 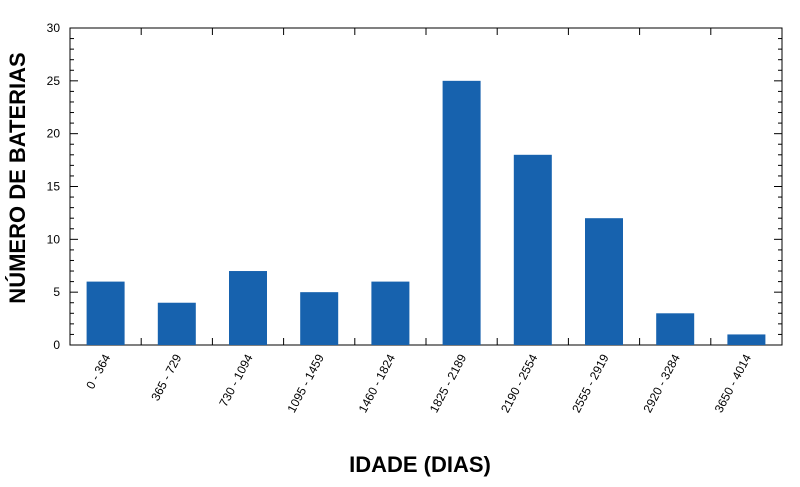 I want to click on y-tick-label: 25, so click(x=54, y=81).